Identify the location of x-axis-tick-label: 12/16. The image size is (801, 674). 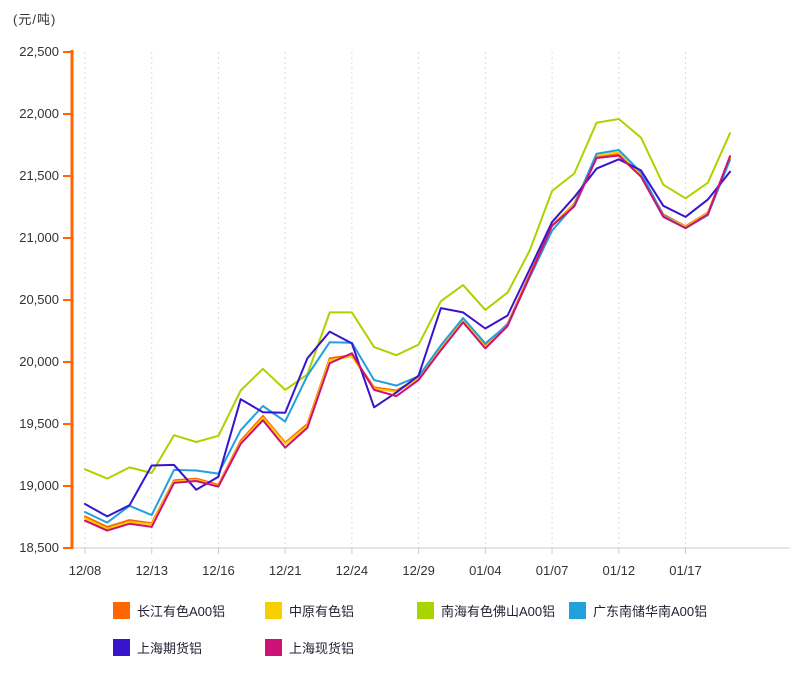
(218, 570).